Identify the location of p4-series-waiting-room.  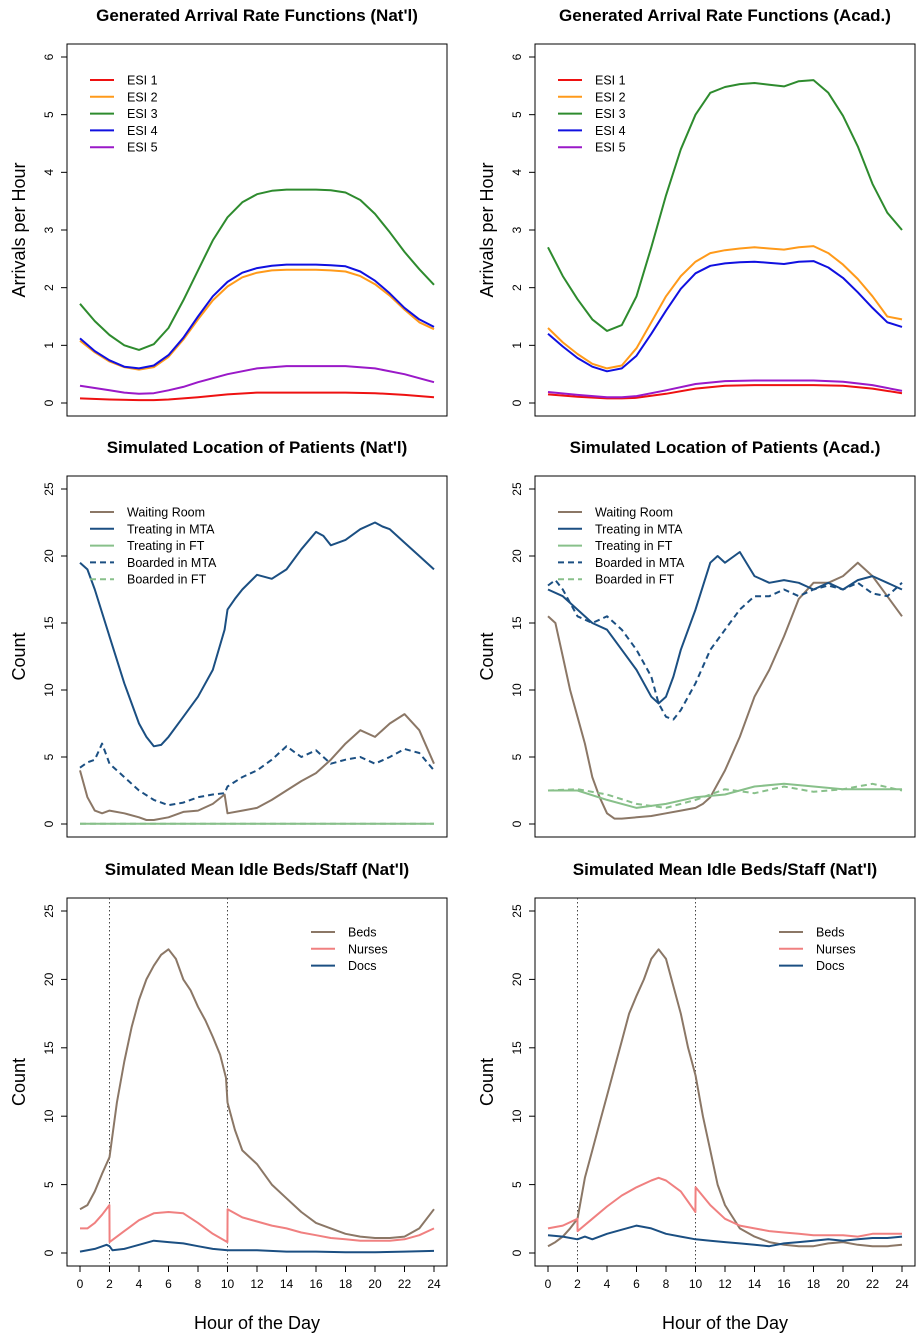
(725, 690).